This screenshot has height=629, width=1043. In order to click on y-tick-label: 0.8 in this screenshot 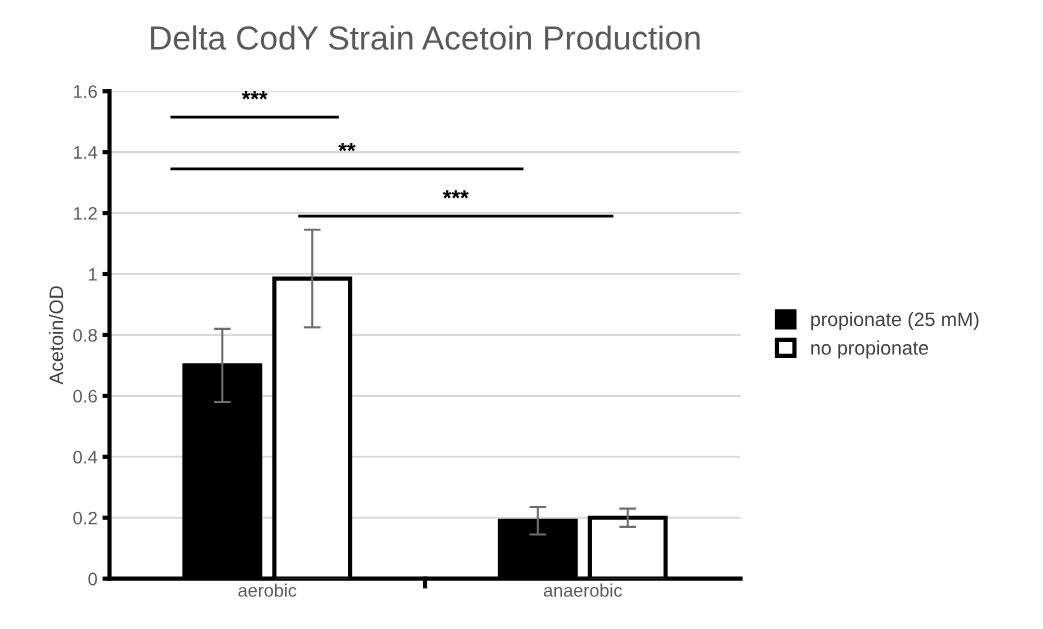, I will do `click(85, 335)`.